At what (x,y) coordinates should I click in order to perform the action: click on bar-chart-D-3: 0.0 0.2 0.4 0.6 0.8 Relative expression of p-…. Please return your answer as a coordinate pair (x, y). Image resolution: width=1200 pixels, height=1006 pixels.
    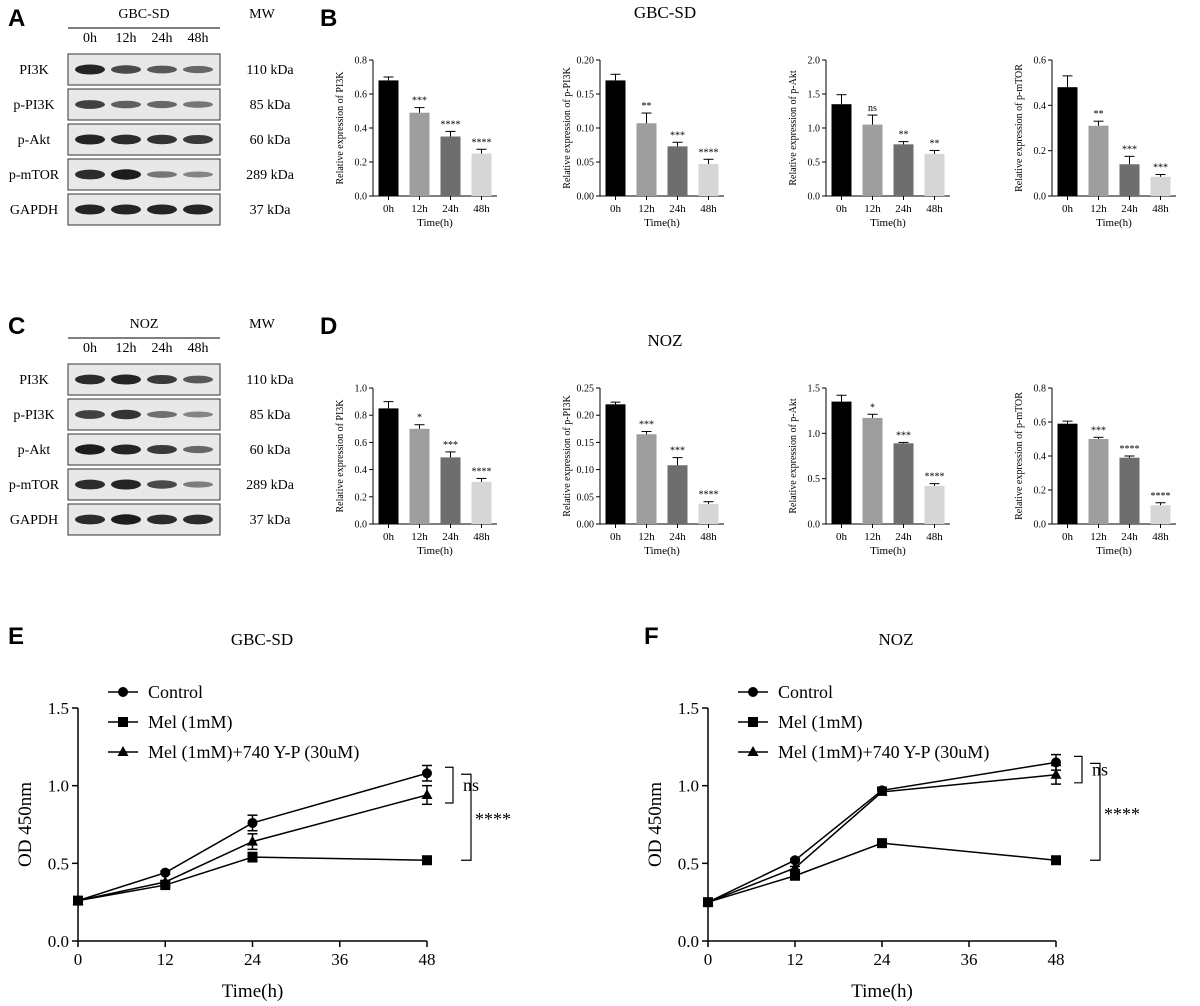
    Looking at the image, I should click on (1095, 470).